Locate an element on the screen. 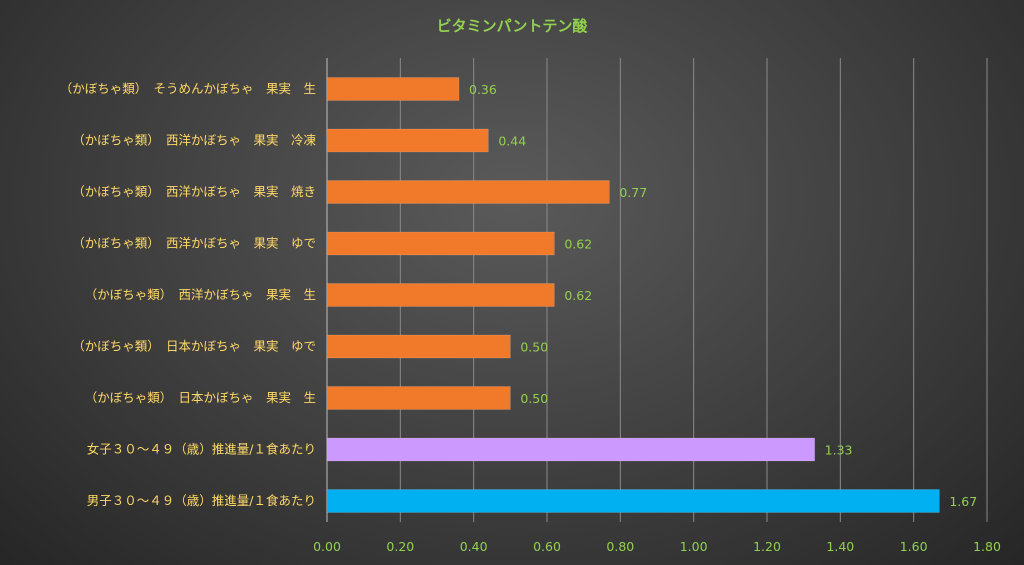 Image resolution: width=1024 pixels, height=565 pixels. category-label: 女子３０～４９（歳）推進量/１食あたり is located at coordinates (201, 449).